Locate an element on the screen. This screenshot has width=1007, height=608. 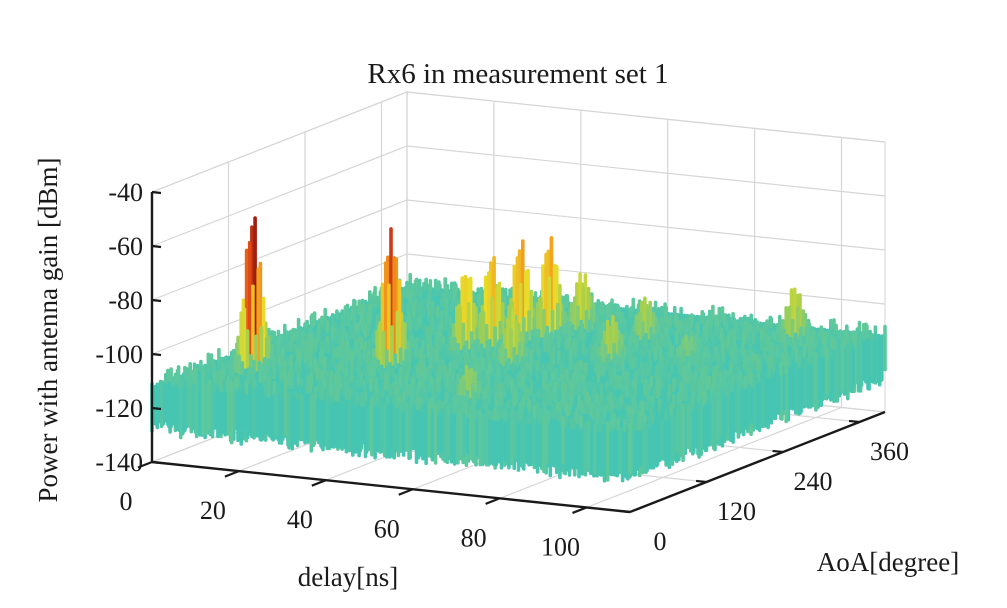
chart-title: Rx6 in measurement set 1 is located at coordinates (517, 74).